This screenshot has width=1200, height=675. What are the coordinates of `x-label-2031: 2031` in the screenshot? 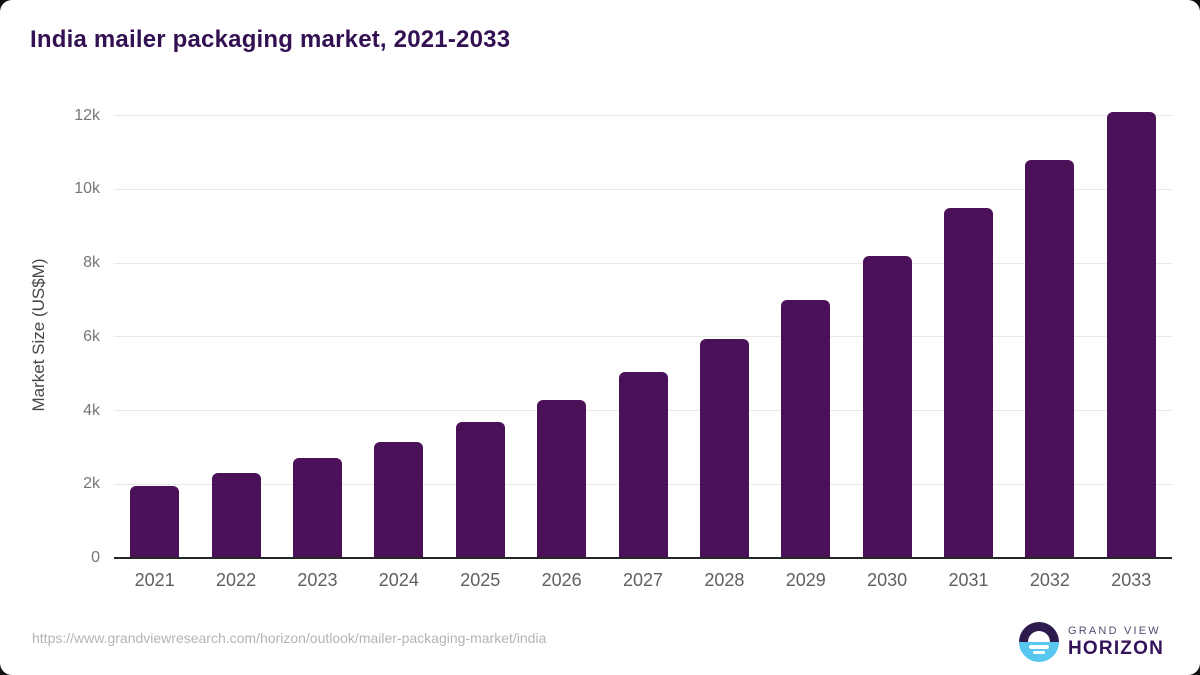 It's located at (968, 580).